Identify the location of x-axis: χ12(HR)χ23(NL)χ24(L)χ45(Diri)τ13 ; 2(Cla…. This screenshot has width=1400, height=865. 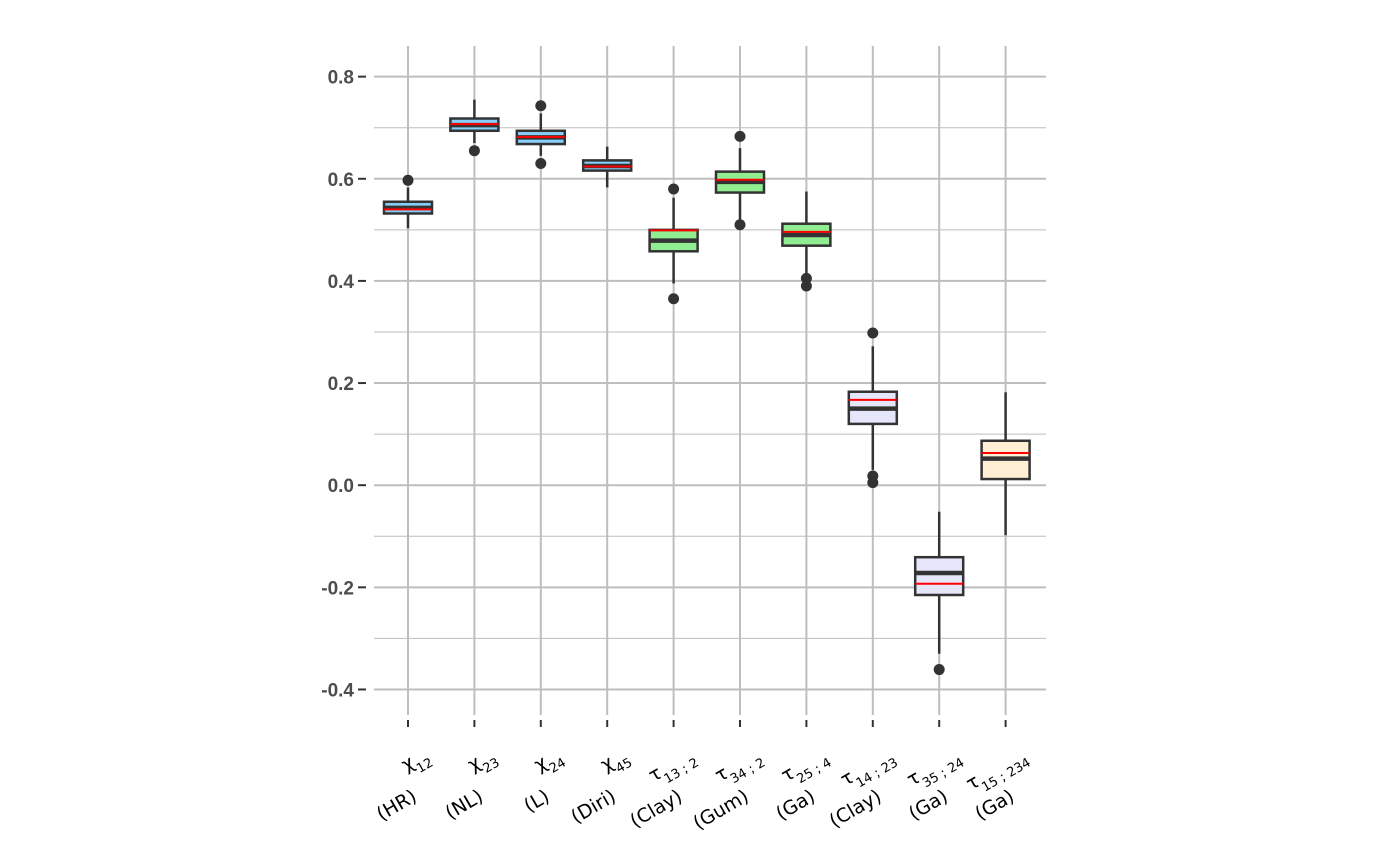
(703, 777).